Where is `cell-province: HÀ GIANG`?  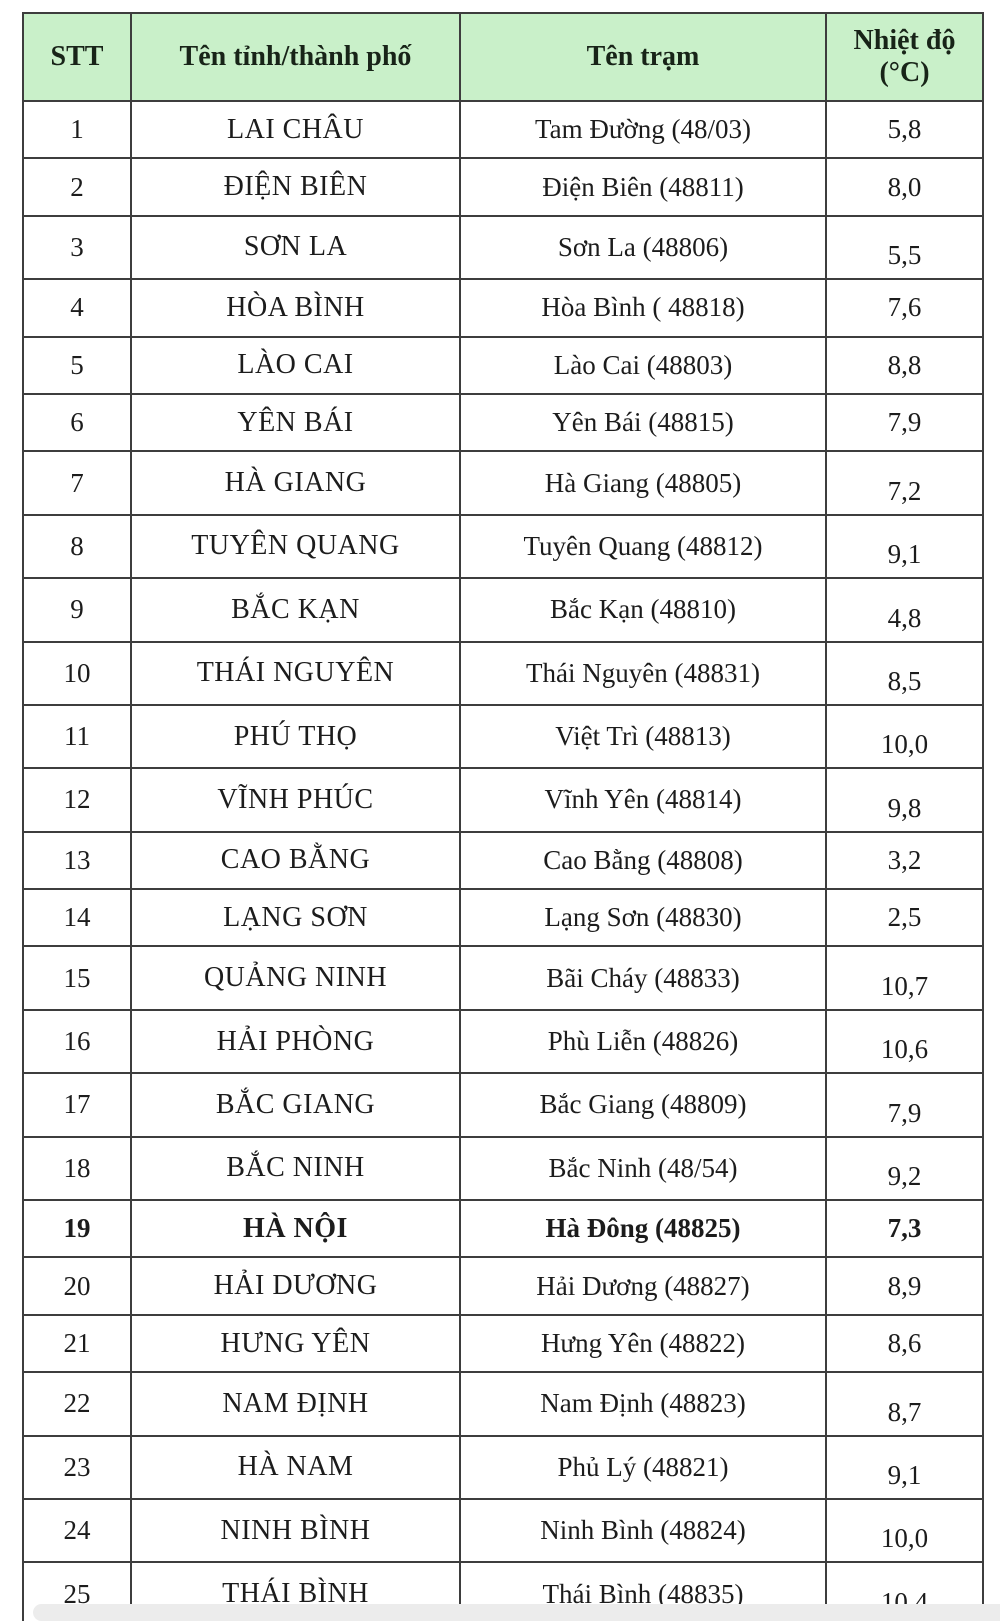 cell-province: HÀ GIANG is located at coordinates (295, 483).